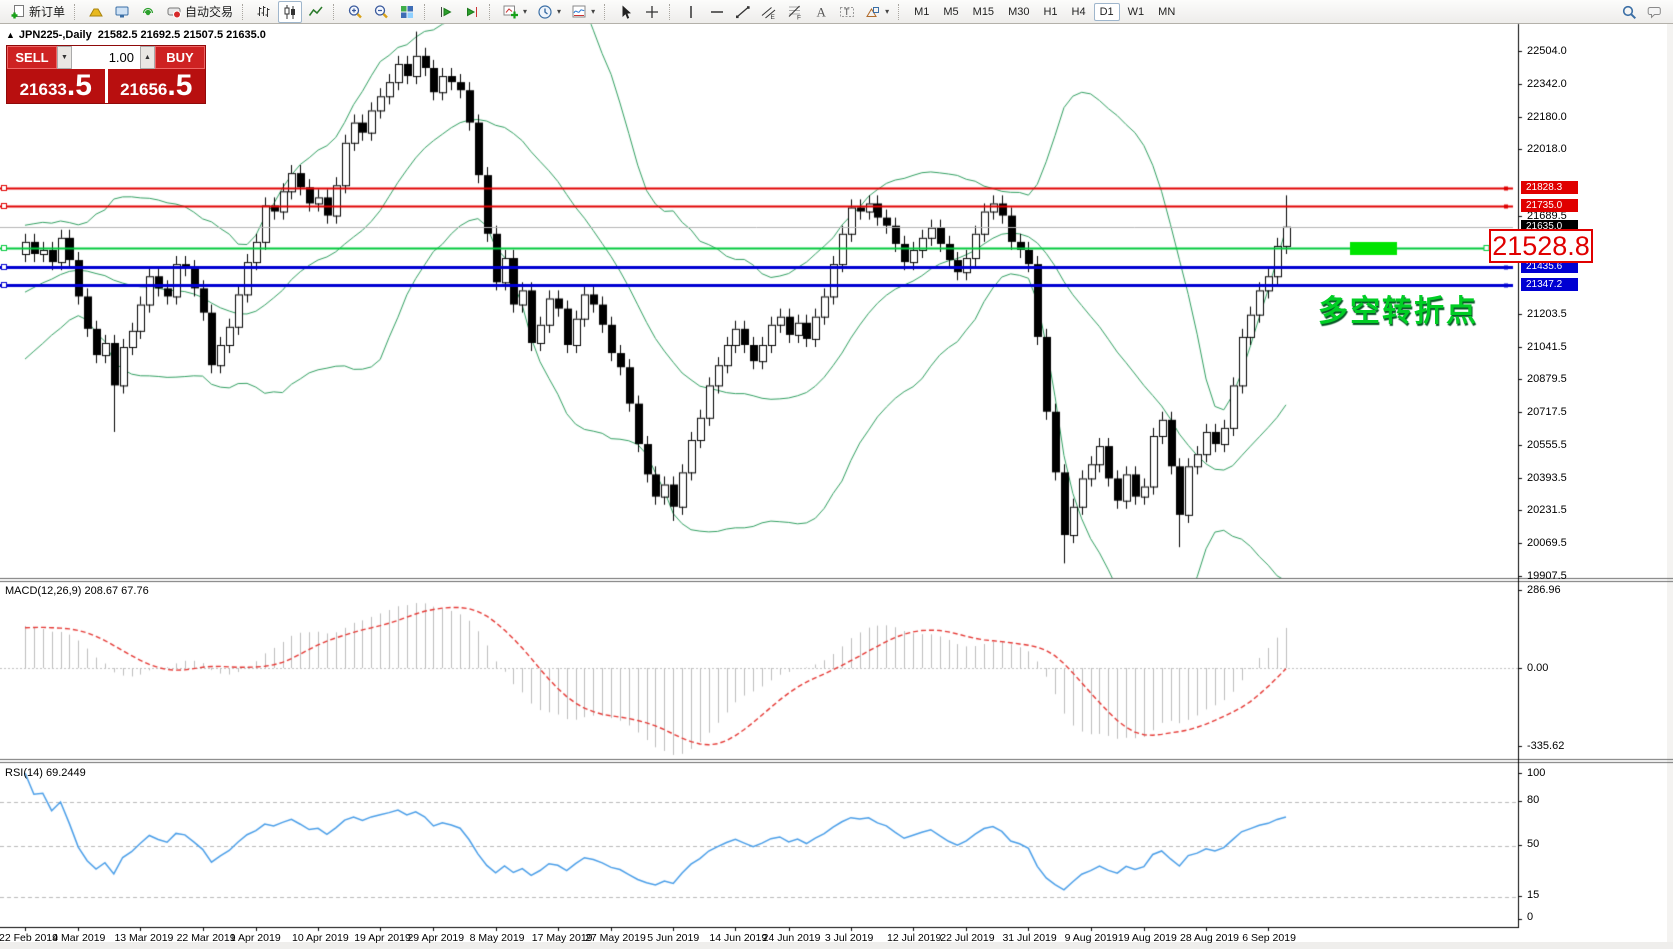 The image size is (1673, 949). Describe the element at coordinates (10, 35) in the screenshot. I see `one-click-collapse-arrow: ▲` at that location.